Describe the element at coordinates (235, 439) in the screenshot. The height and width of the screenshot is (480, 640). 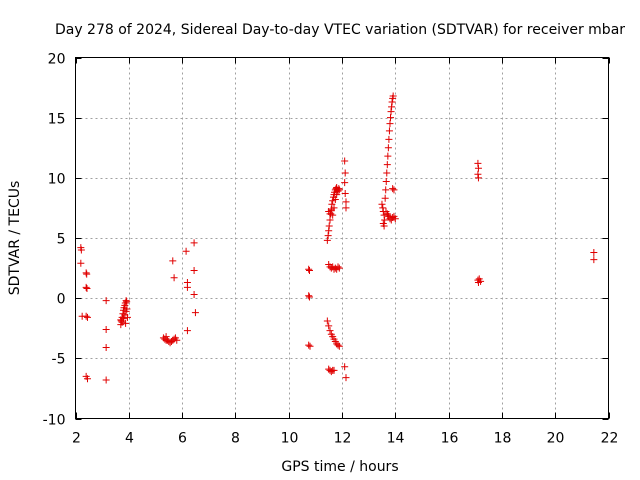
I see `x-tick-label: 8` at that location.